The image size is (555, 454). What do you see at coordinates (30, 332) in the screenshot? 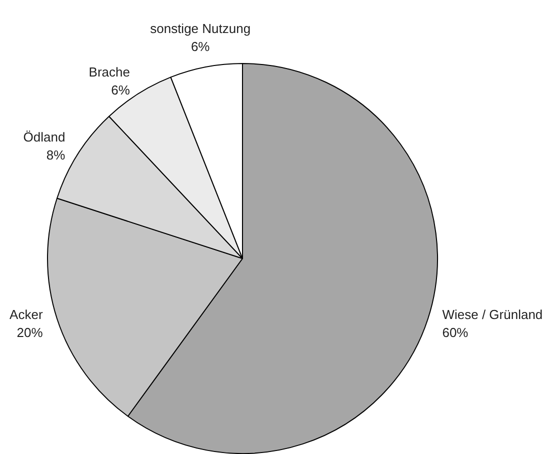
I see `data-label: 20%` at bounding box center [30, 332].